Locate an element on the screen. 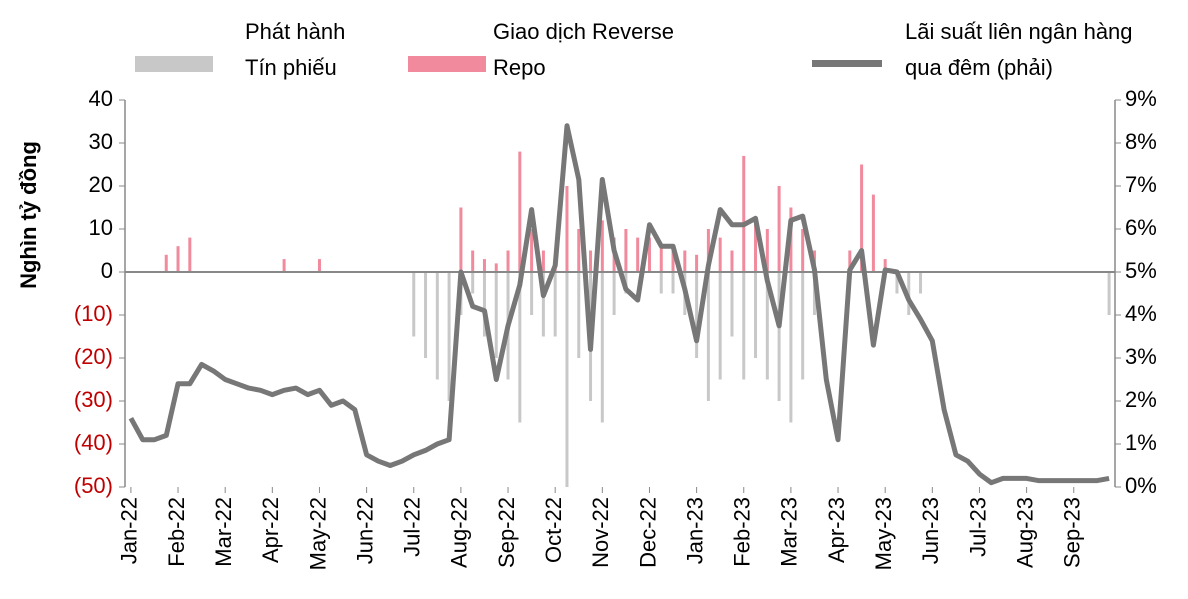 Image resolution: width=1188 pixels, height=599 pixels. x-tick-label: Jun-22 is located at coordinates (364, 530).